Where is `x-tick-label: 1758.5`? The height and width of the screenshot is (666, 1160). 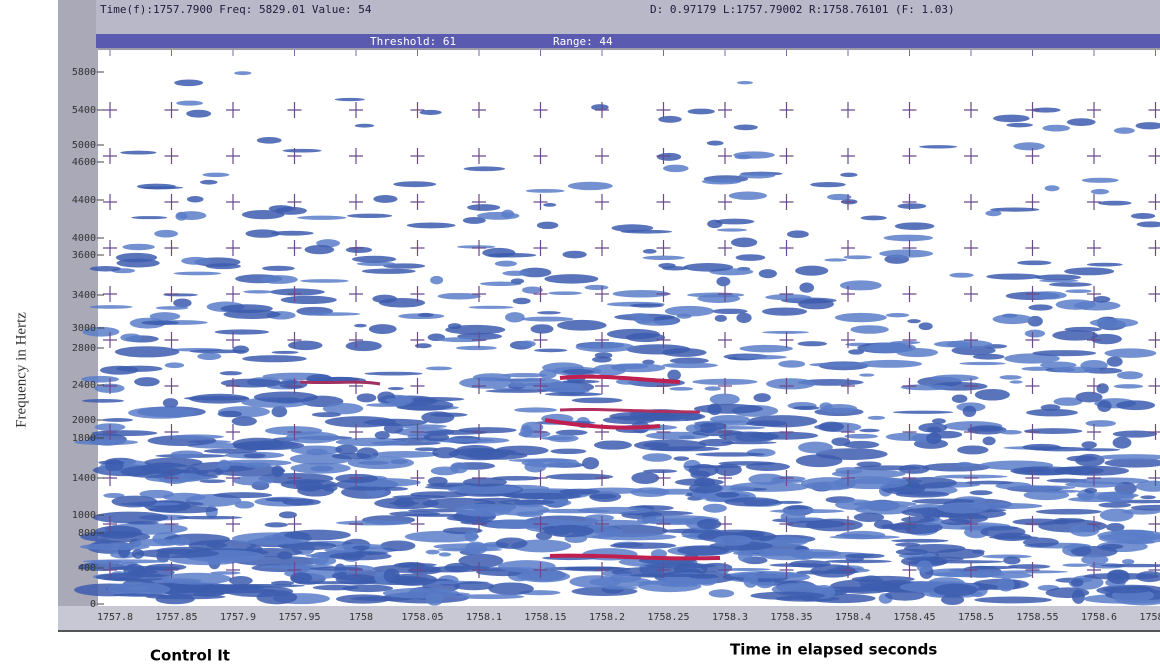 x-tick-label: 1758.5 is located at coordinates (976, 617).